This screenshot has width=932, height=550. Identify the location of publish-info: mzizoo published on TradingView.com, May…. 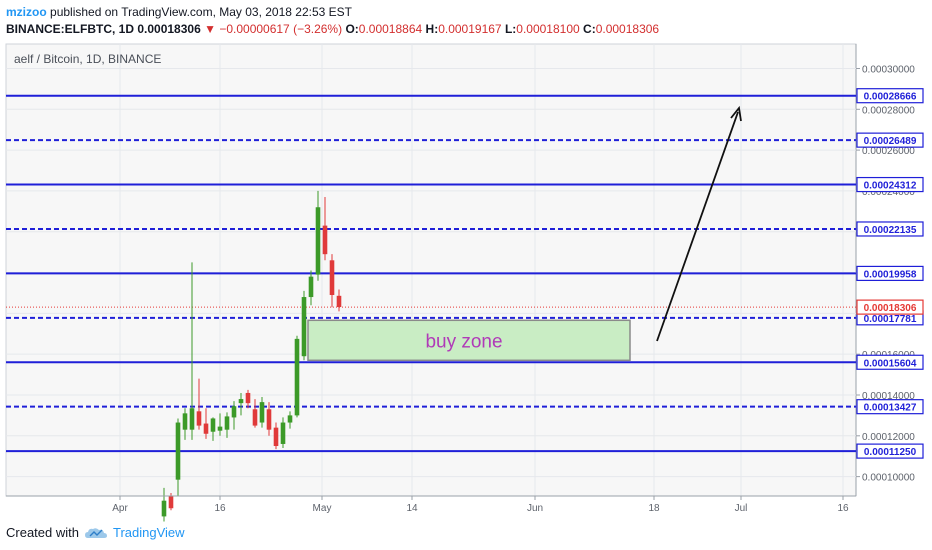
(179, 12).